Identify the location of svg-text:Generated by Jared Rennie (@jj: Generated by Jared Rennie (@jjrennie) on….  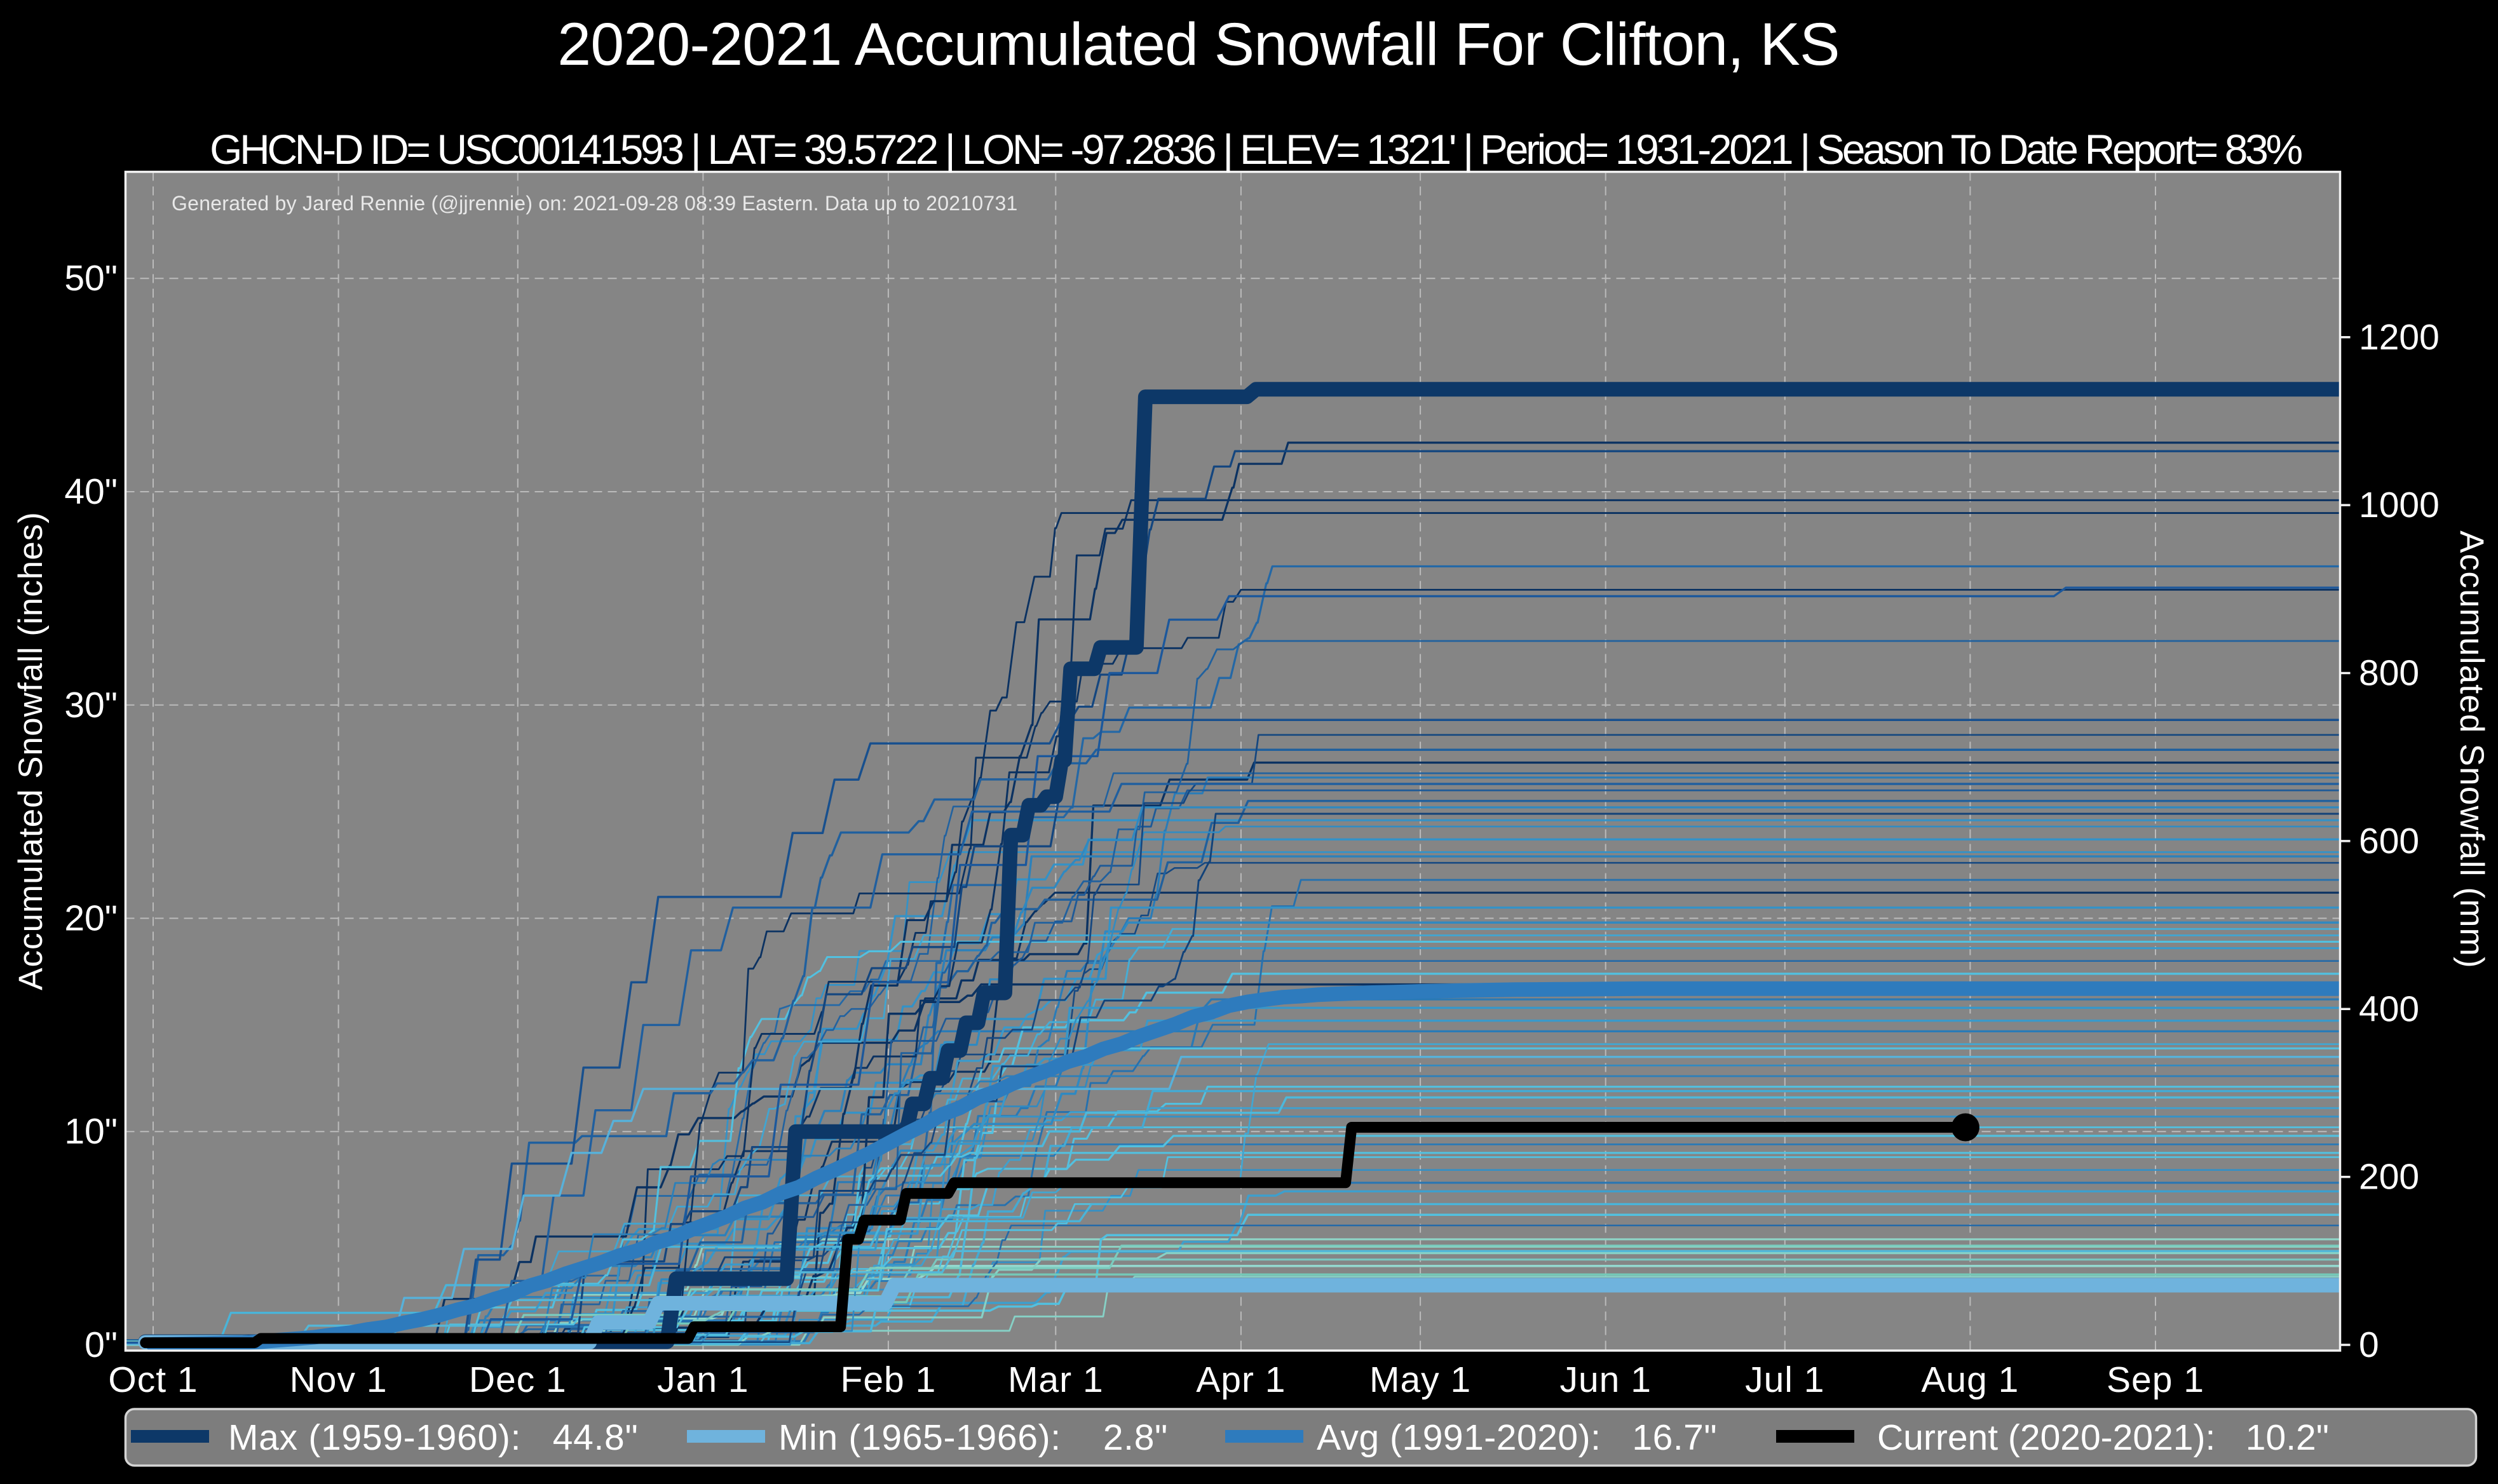
(595, 203).